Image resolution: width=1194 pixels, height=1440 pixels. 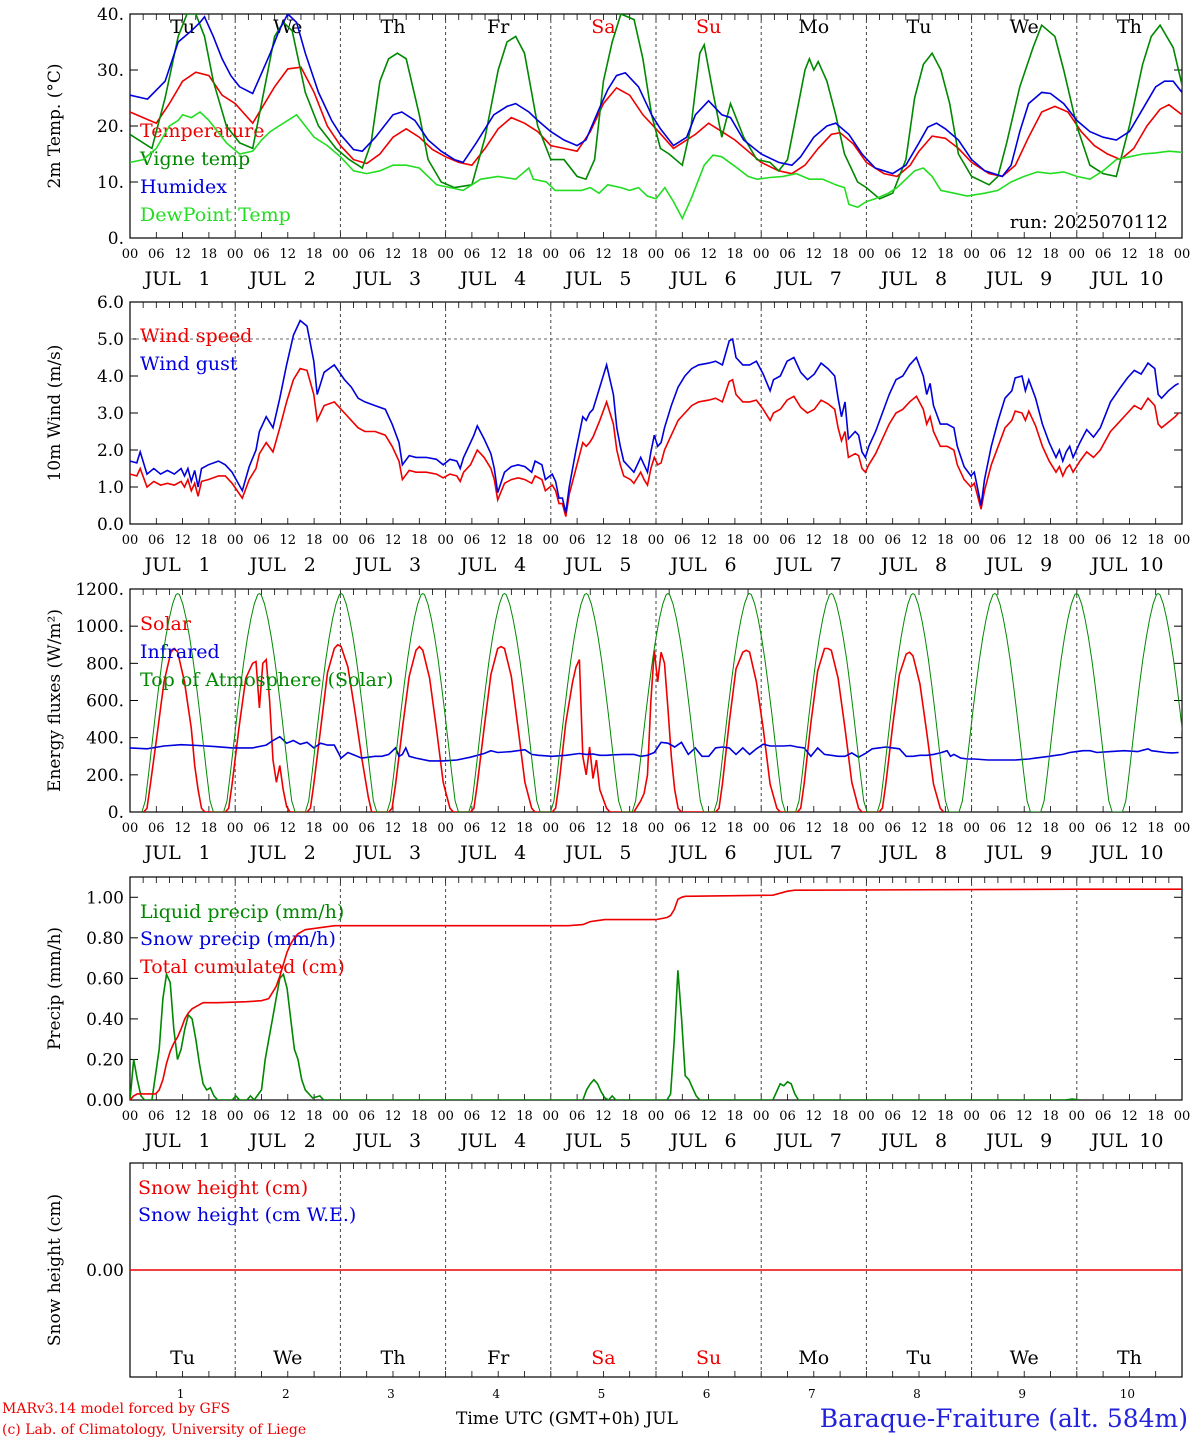 What do you see at coordinates (55, 413) in the screenshot?
I see `y-axis-label: 10m Wind (m/s)` at bounding box center [55, 413].